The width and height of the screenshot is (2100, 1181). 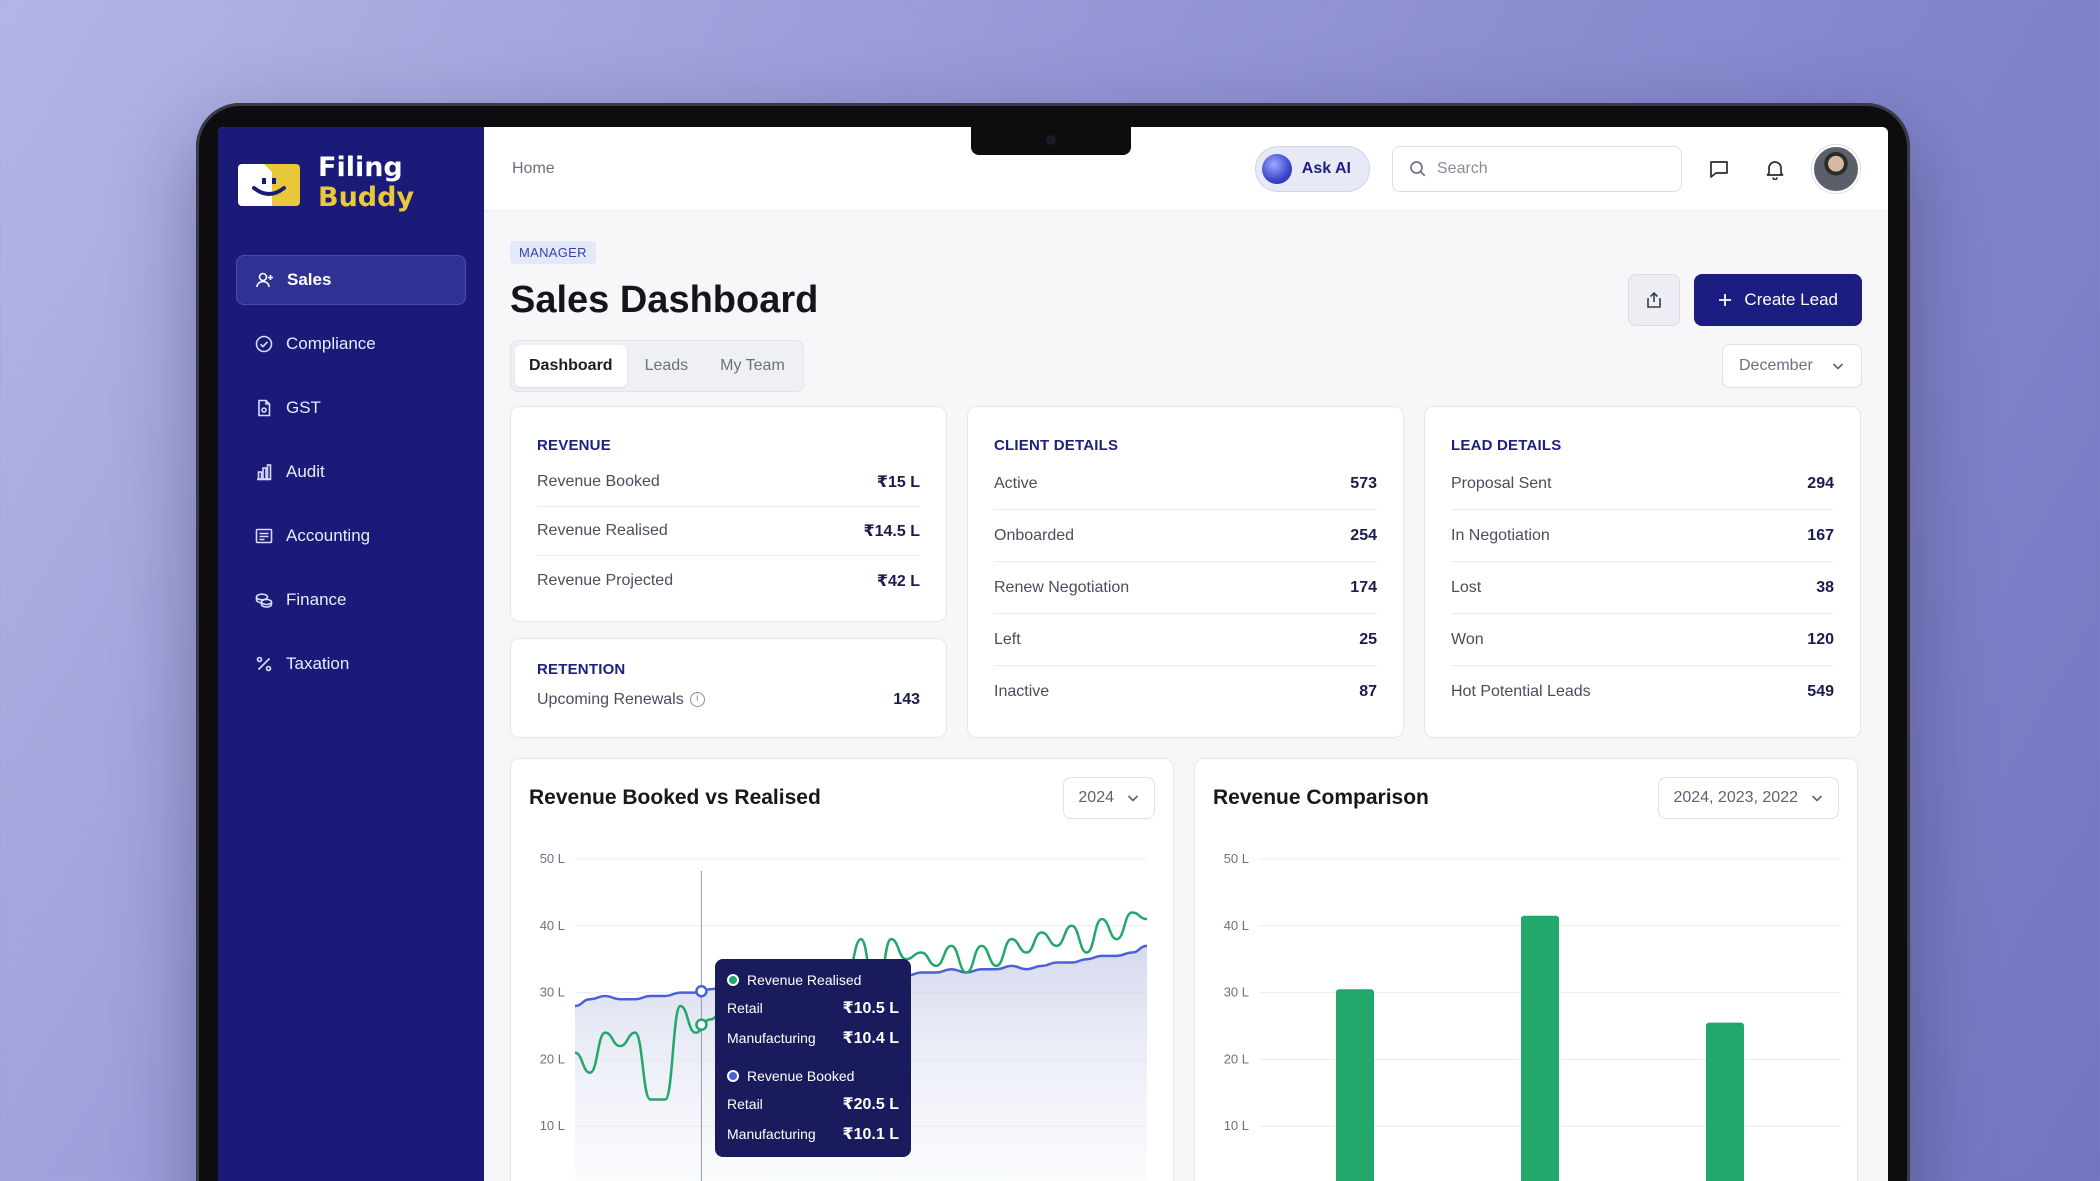 I want to click on bar-2024, so click(x=1725, y=1101).